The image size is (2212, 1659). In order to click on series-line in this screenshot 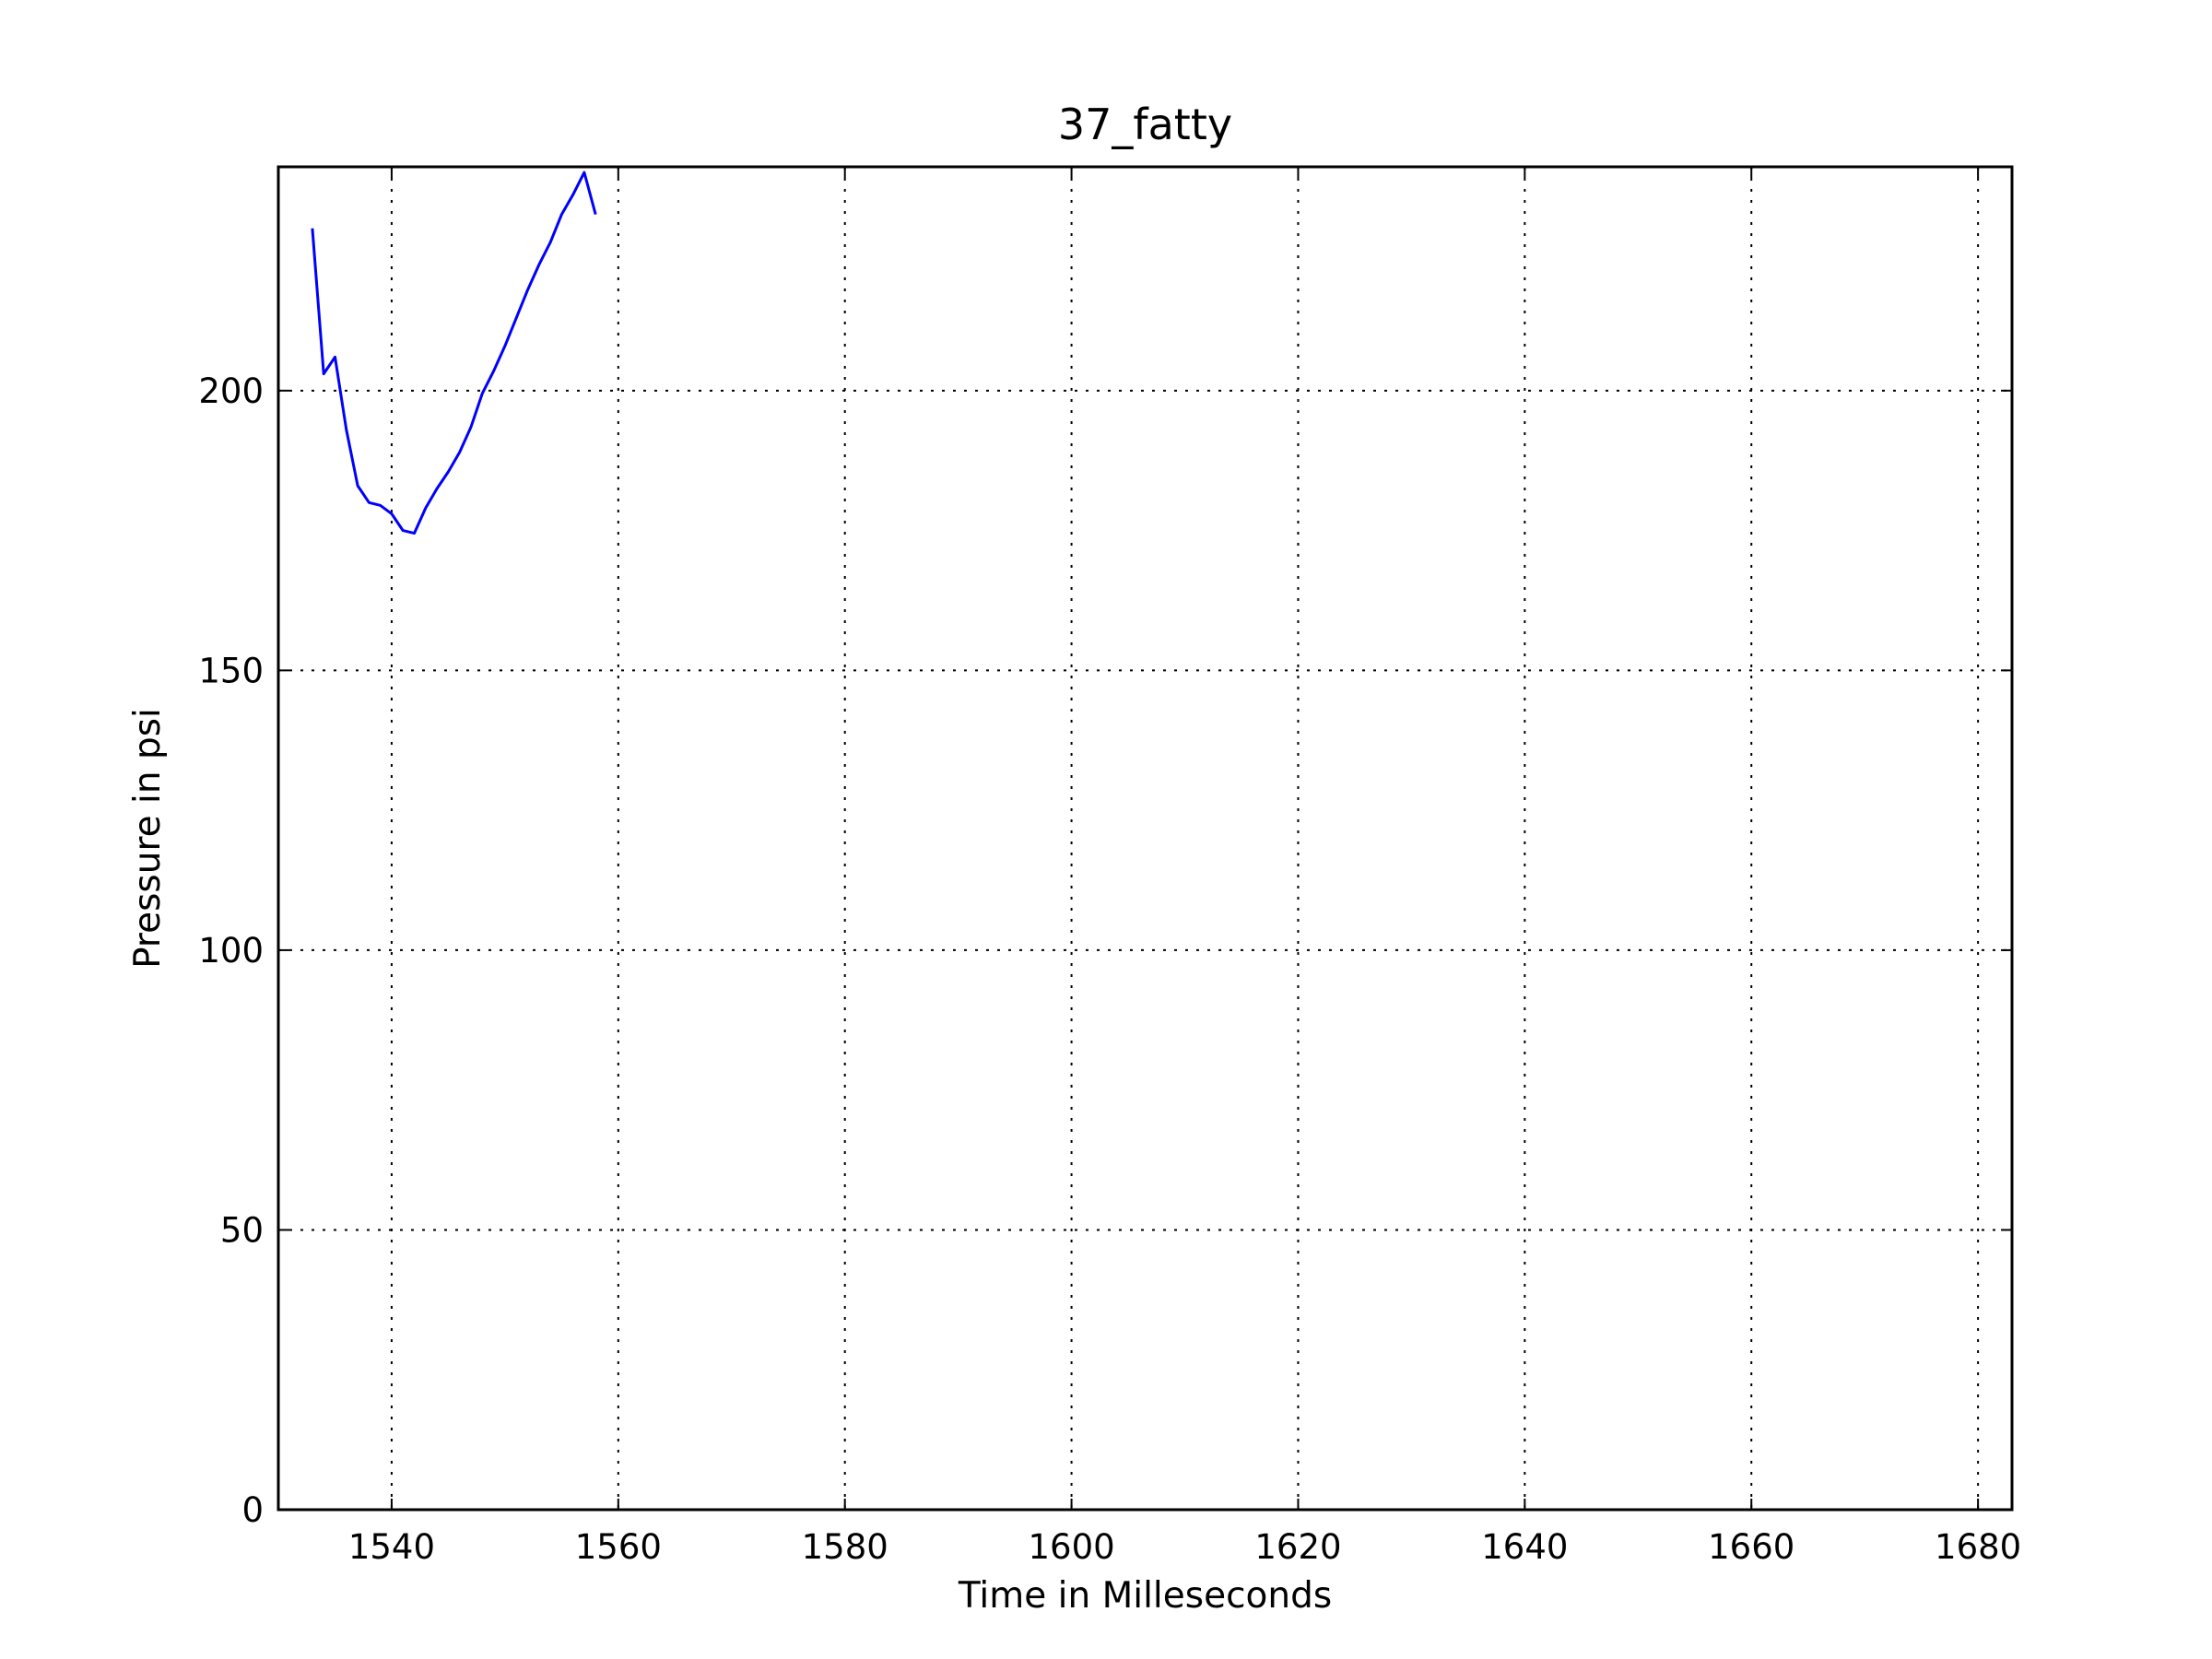, I will do `click(454, 353)`.